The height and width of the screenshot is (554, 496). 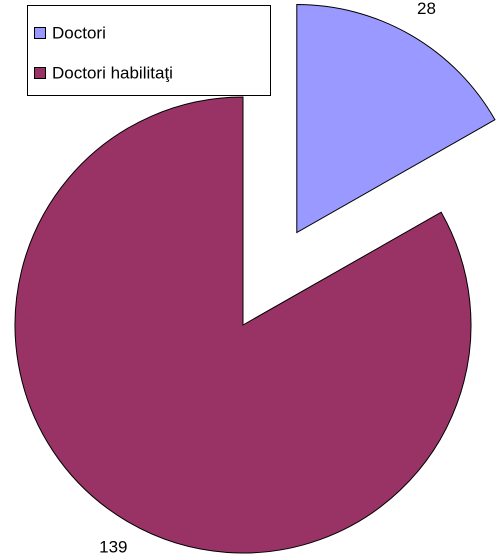 I want to click on data-label: 28, so click(x=426, y=9).